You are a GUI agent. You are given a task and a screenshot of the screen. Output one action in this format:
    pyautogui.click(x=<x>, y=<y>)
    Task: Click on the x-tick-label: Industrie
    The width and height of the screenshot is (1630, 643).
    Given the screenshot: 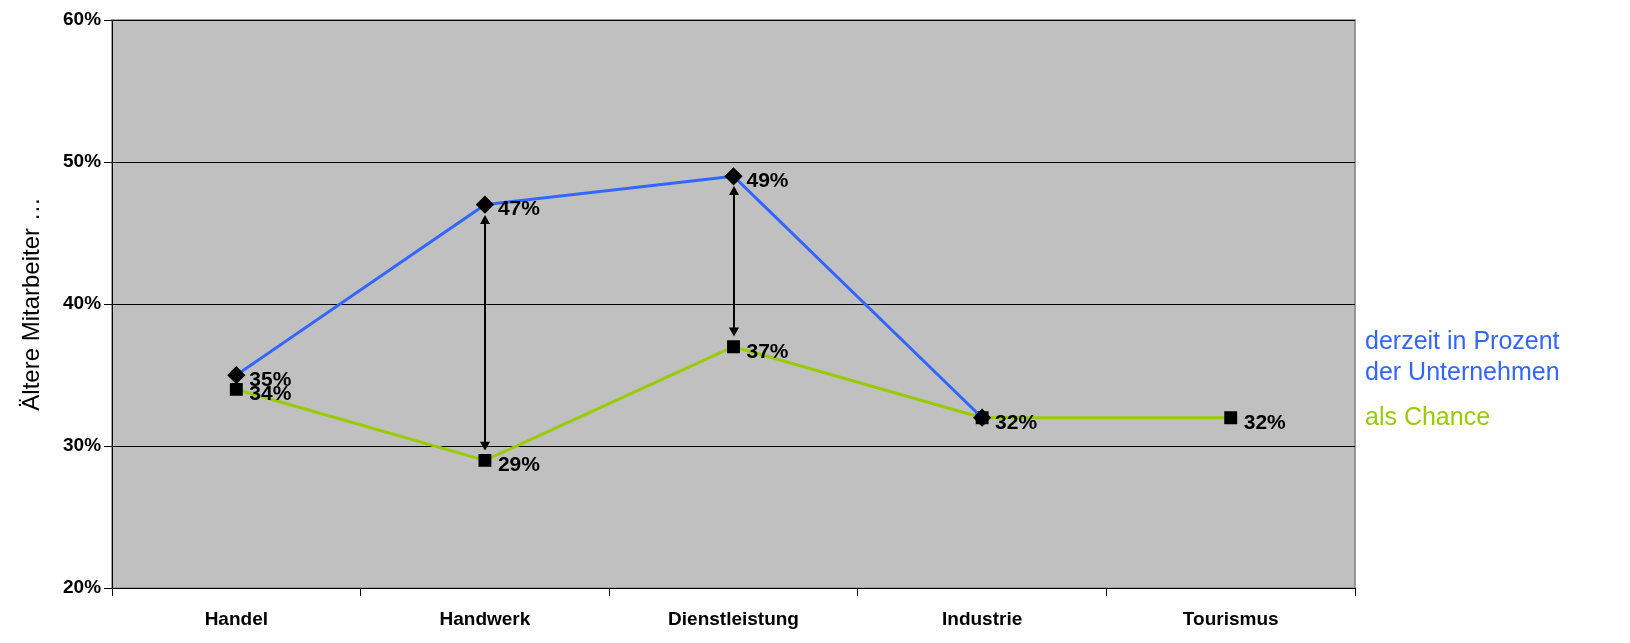 What is the action you would take?
    pyautogui.click(x=982, y=618)
    